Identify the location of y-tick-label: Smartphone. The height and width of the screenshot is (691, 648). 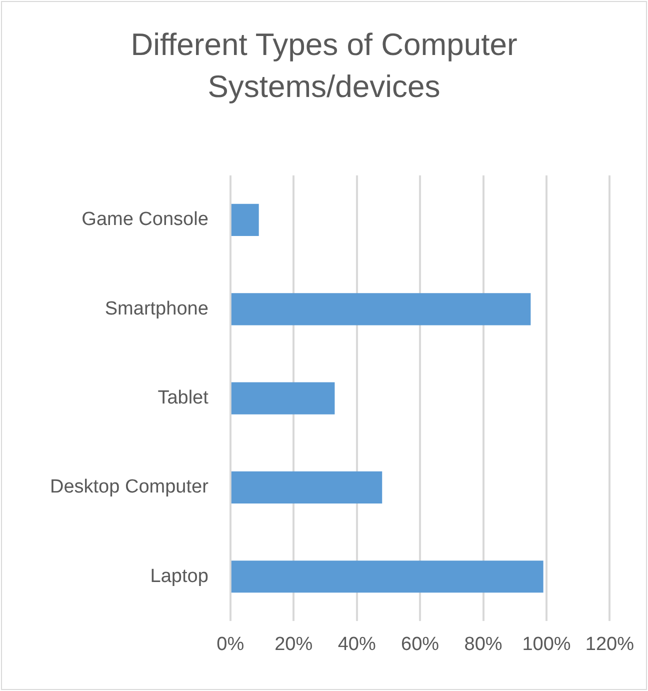
(156, 309).